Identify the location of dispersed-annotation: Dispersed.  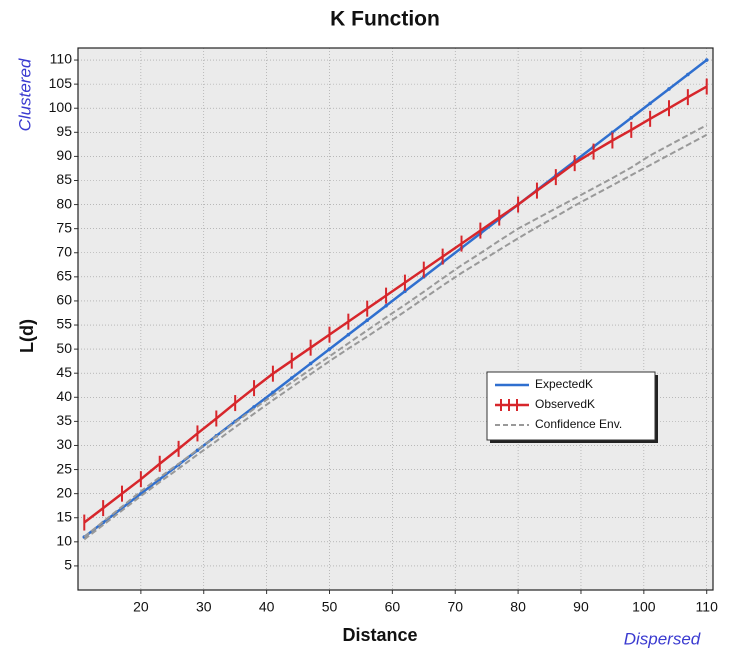
(662, 638).